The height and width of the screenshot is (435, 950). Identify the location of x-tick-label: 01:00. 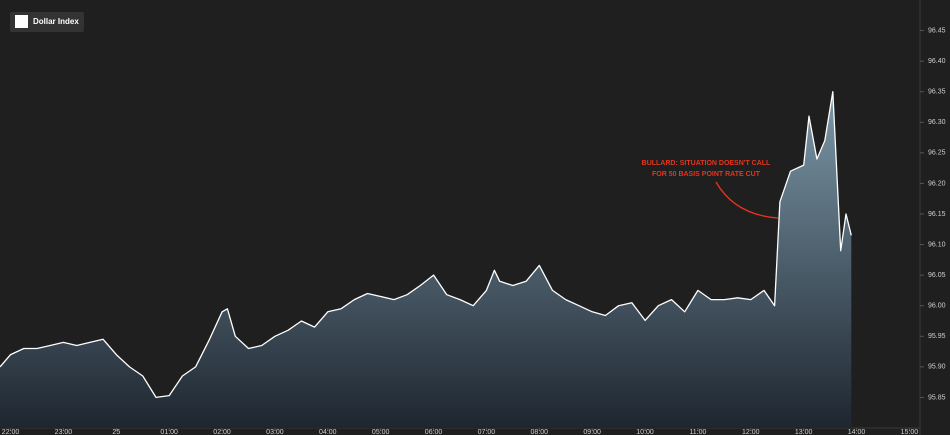
(169, 432).